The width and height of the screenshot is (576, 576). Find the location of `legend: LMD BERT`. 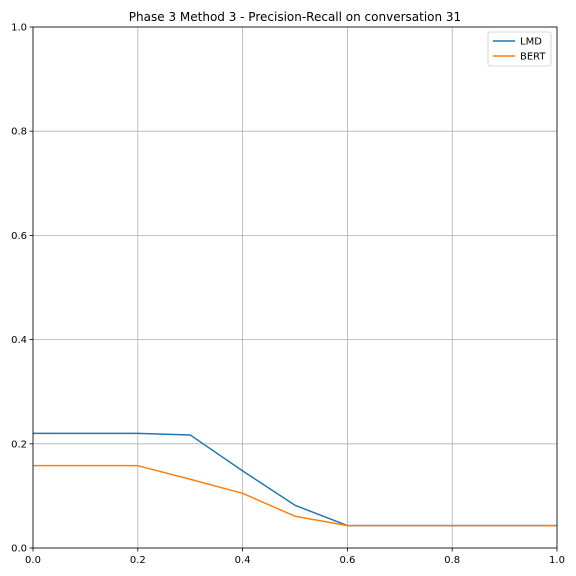

legend: LMD BERT is located at coordinates (519, 49).